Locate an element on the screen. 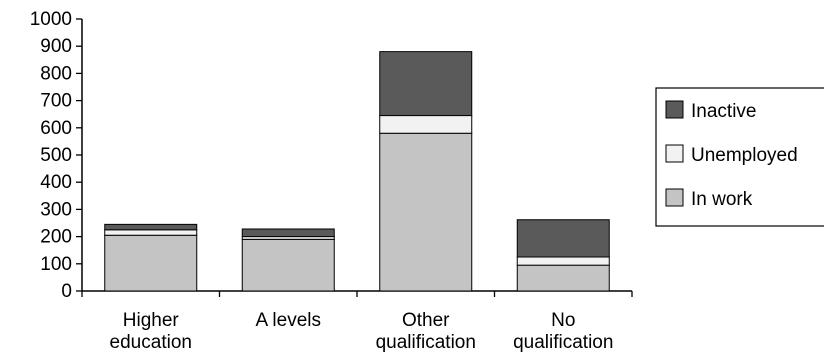 This screenshot has width=824, height=360. legend-box is located at coordinates (739, 157).